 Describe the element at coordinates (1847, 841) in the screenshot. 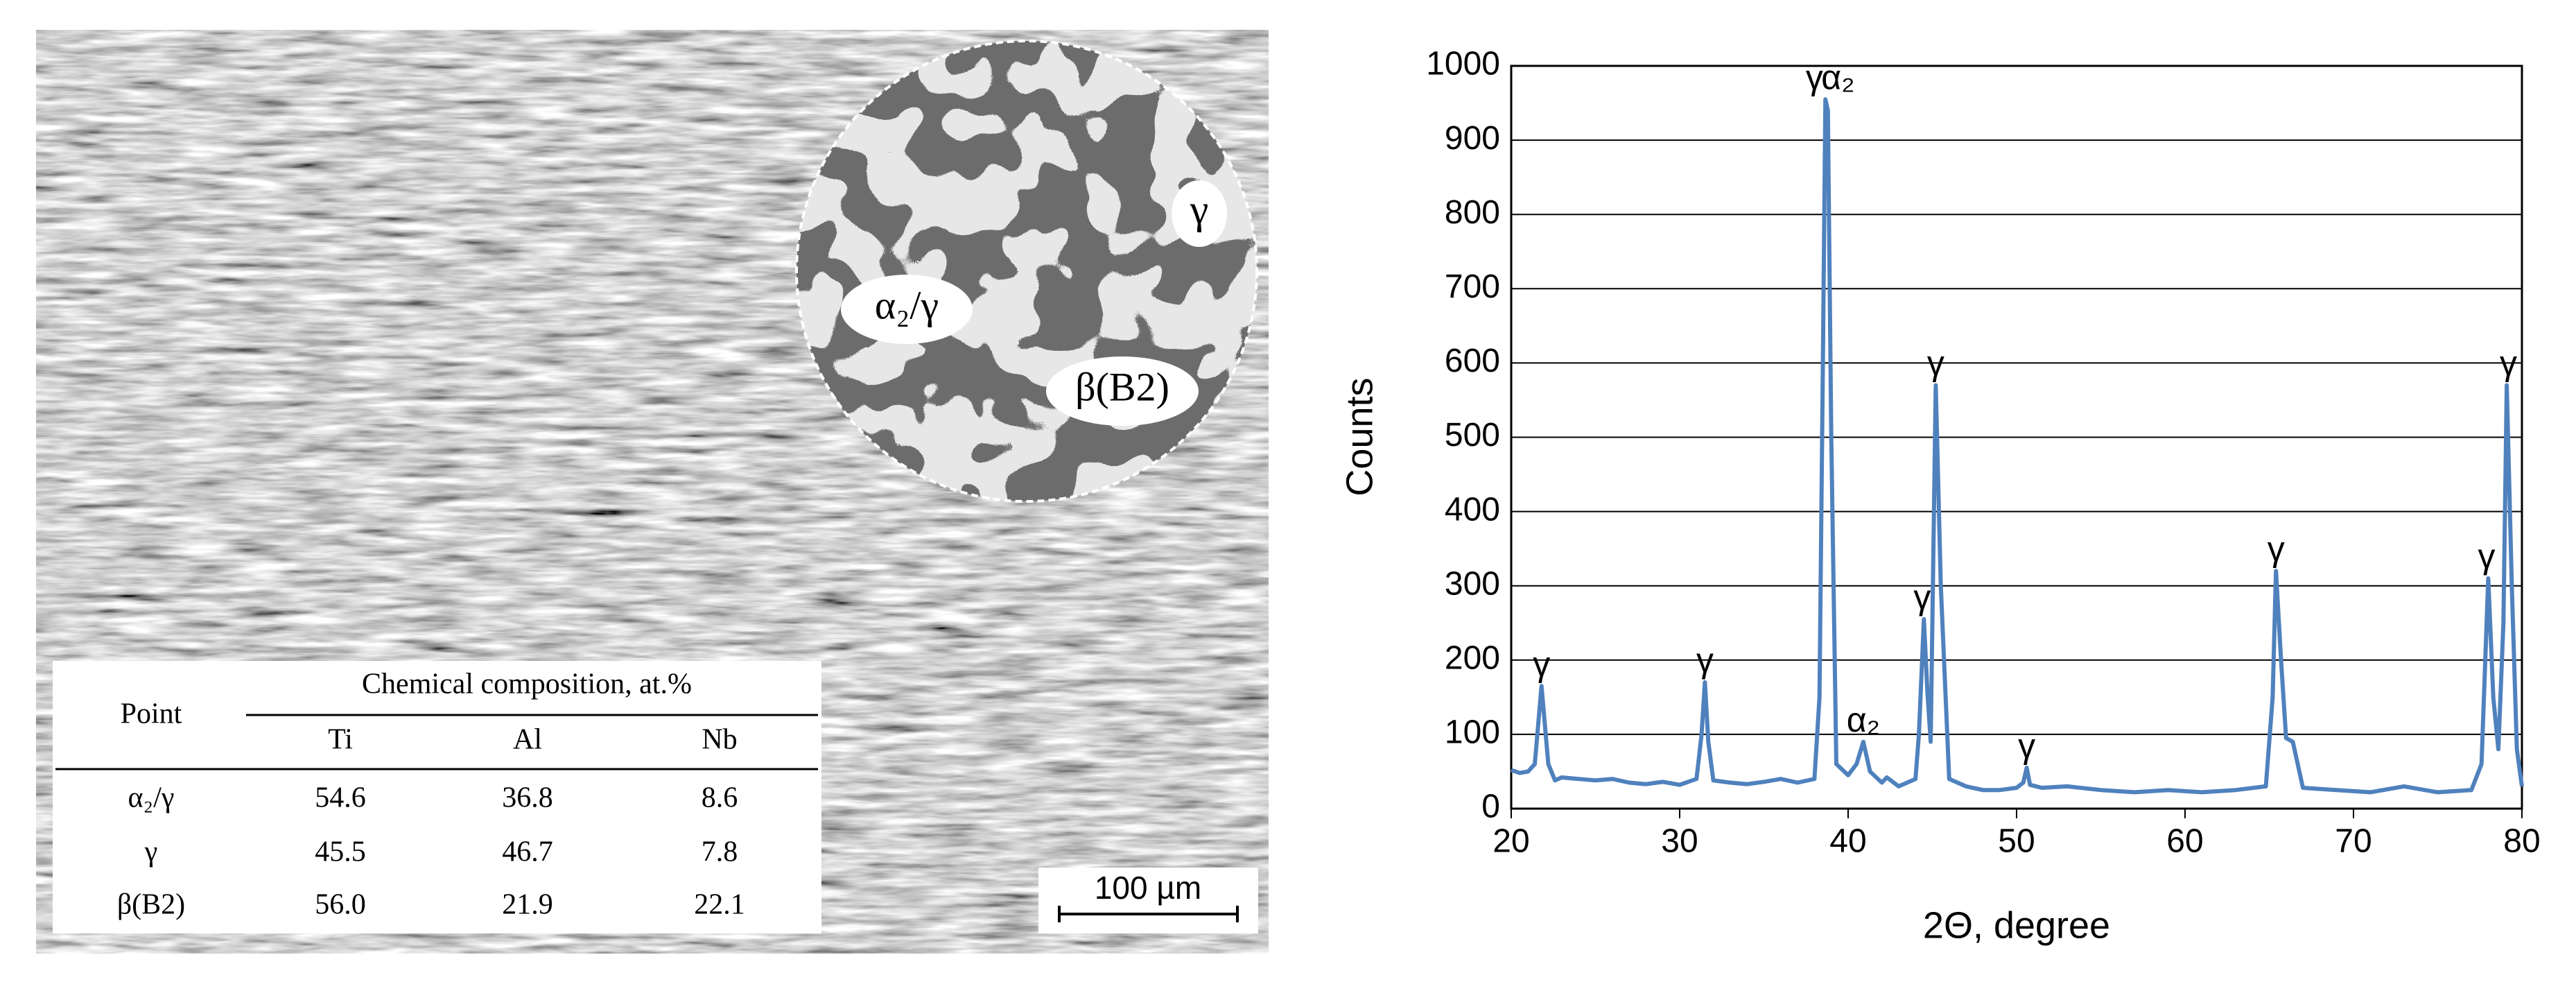

I see `x-tick-label: 40` at that location.